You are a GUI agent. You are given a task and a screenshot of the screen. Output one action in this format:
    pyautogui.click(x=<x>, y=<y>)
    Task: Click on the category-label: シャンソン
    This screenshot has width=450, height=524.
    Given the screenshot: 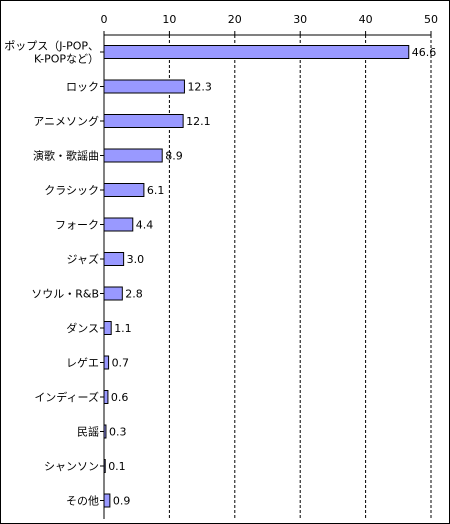 What is the action you would take?
    pyautogui.click(x=71, y=466)
    